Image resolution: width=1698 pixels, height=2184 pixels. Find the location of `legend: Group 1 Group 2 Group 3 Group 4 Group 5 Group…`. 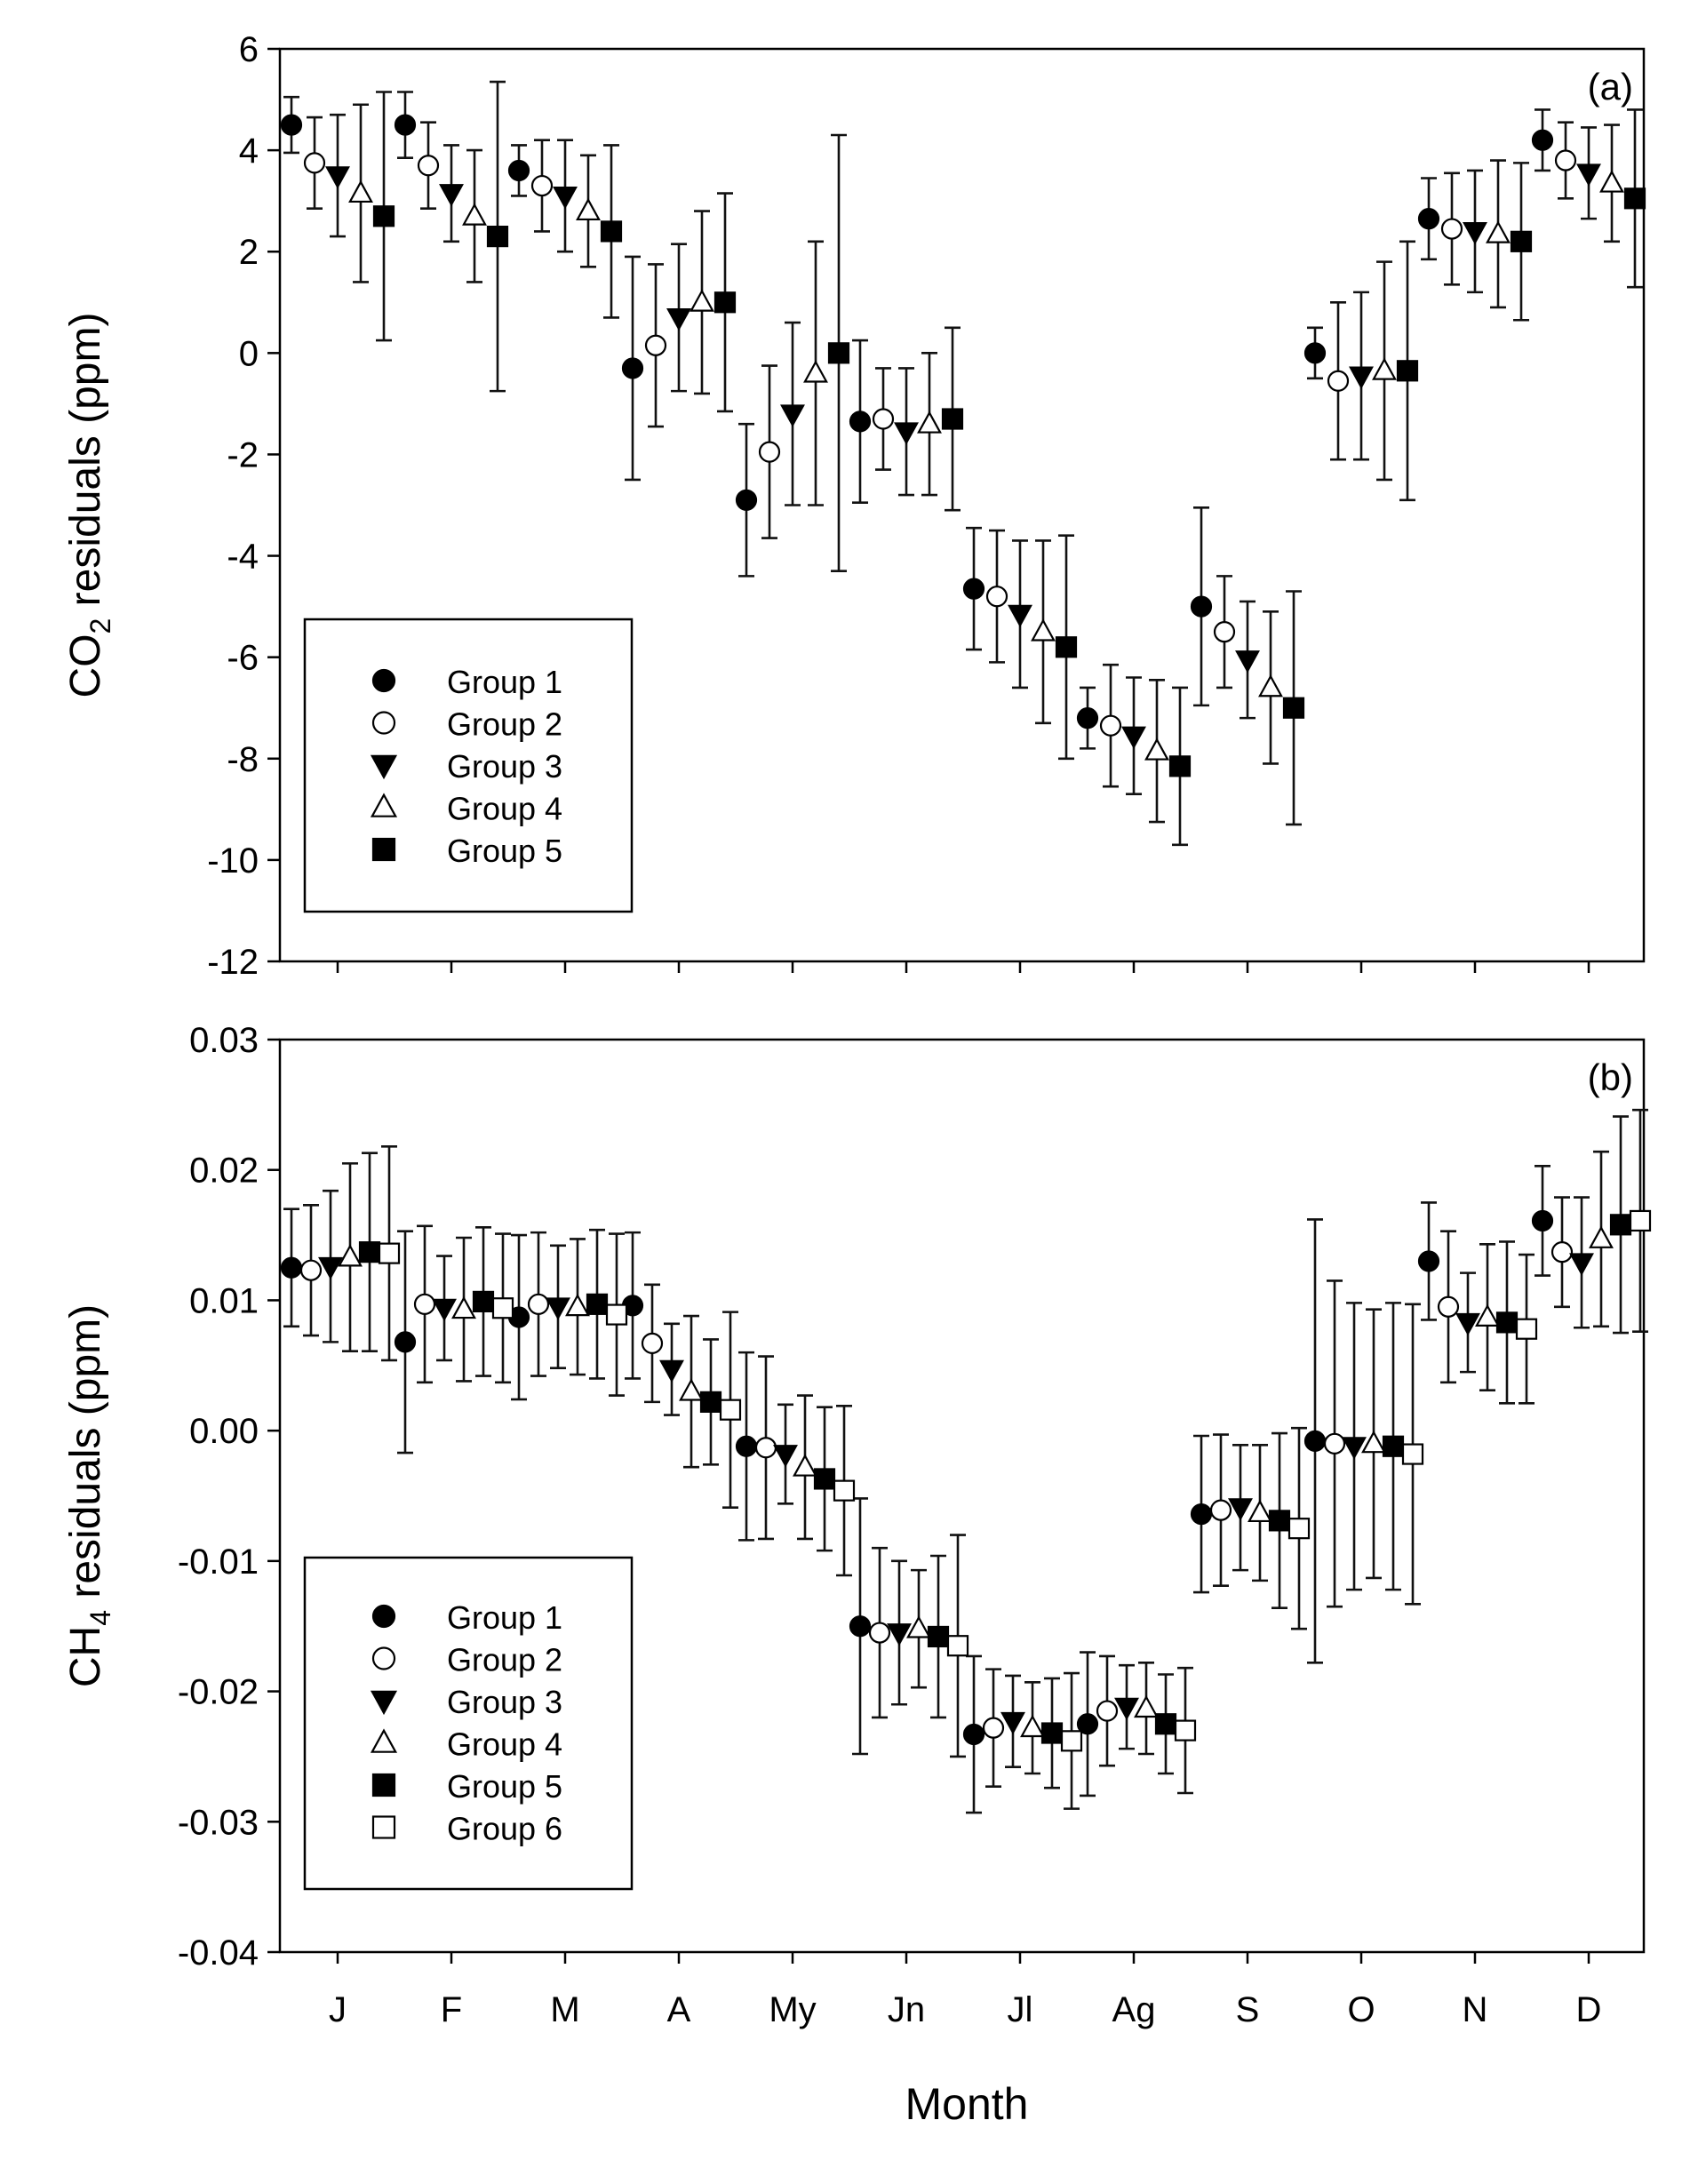

legend: Group 1 Group 2 Group 3 Group 4 Group 5 Group… is located at coordinates (469, 1723).